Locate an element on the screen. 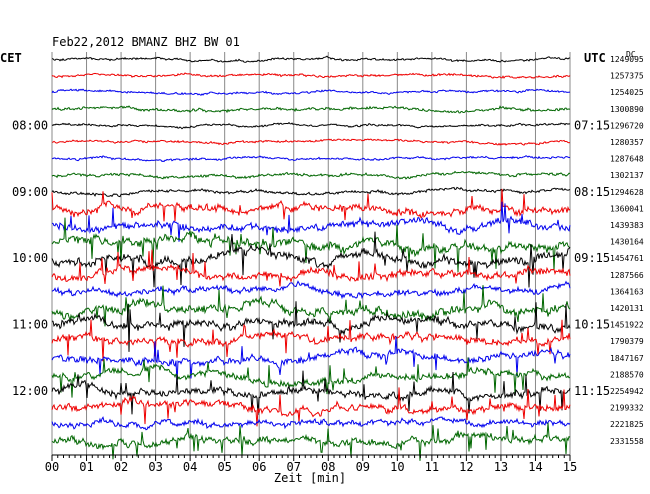 This screenshot has width=650, height=494. left-hour-labels: 08:00 09:00 10:00 11:00 12:00 is located at coordinates (30, 258).